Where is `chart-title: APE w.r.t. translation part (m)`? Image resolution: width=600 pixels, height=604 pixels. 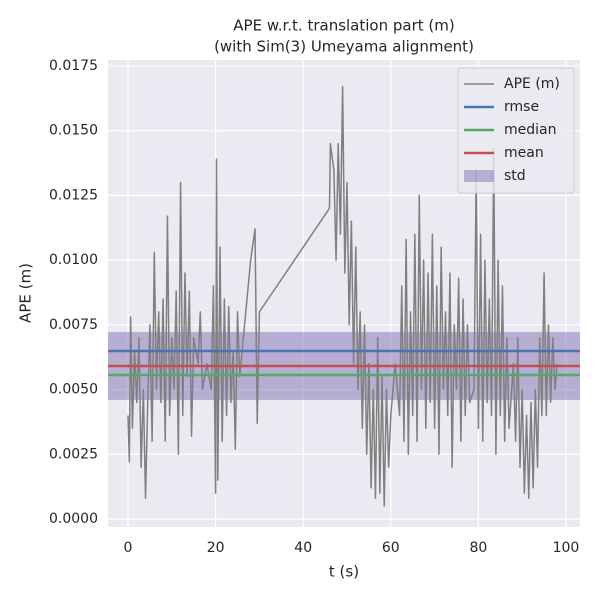 chart-title: APE w.r.t. translation part (m) is located at coordinates (343, 26).